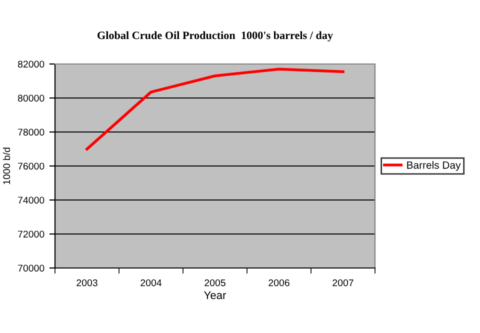 This screenshot has width=480, height=333. I want to click on line-series, so click(215, 109).